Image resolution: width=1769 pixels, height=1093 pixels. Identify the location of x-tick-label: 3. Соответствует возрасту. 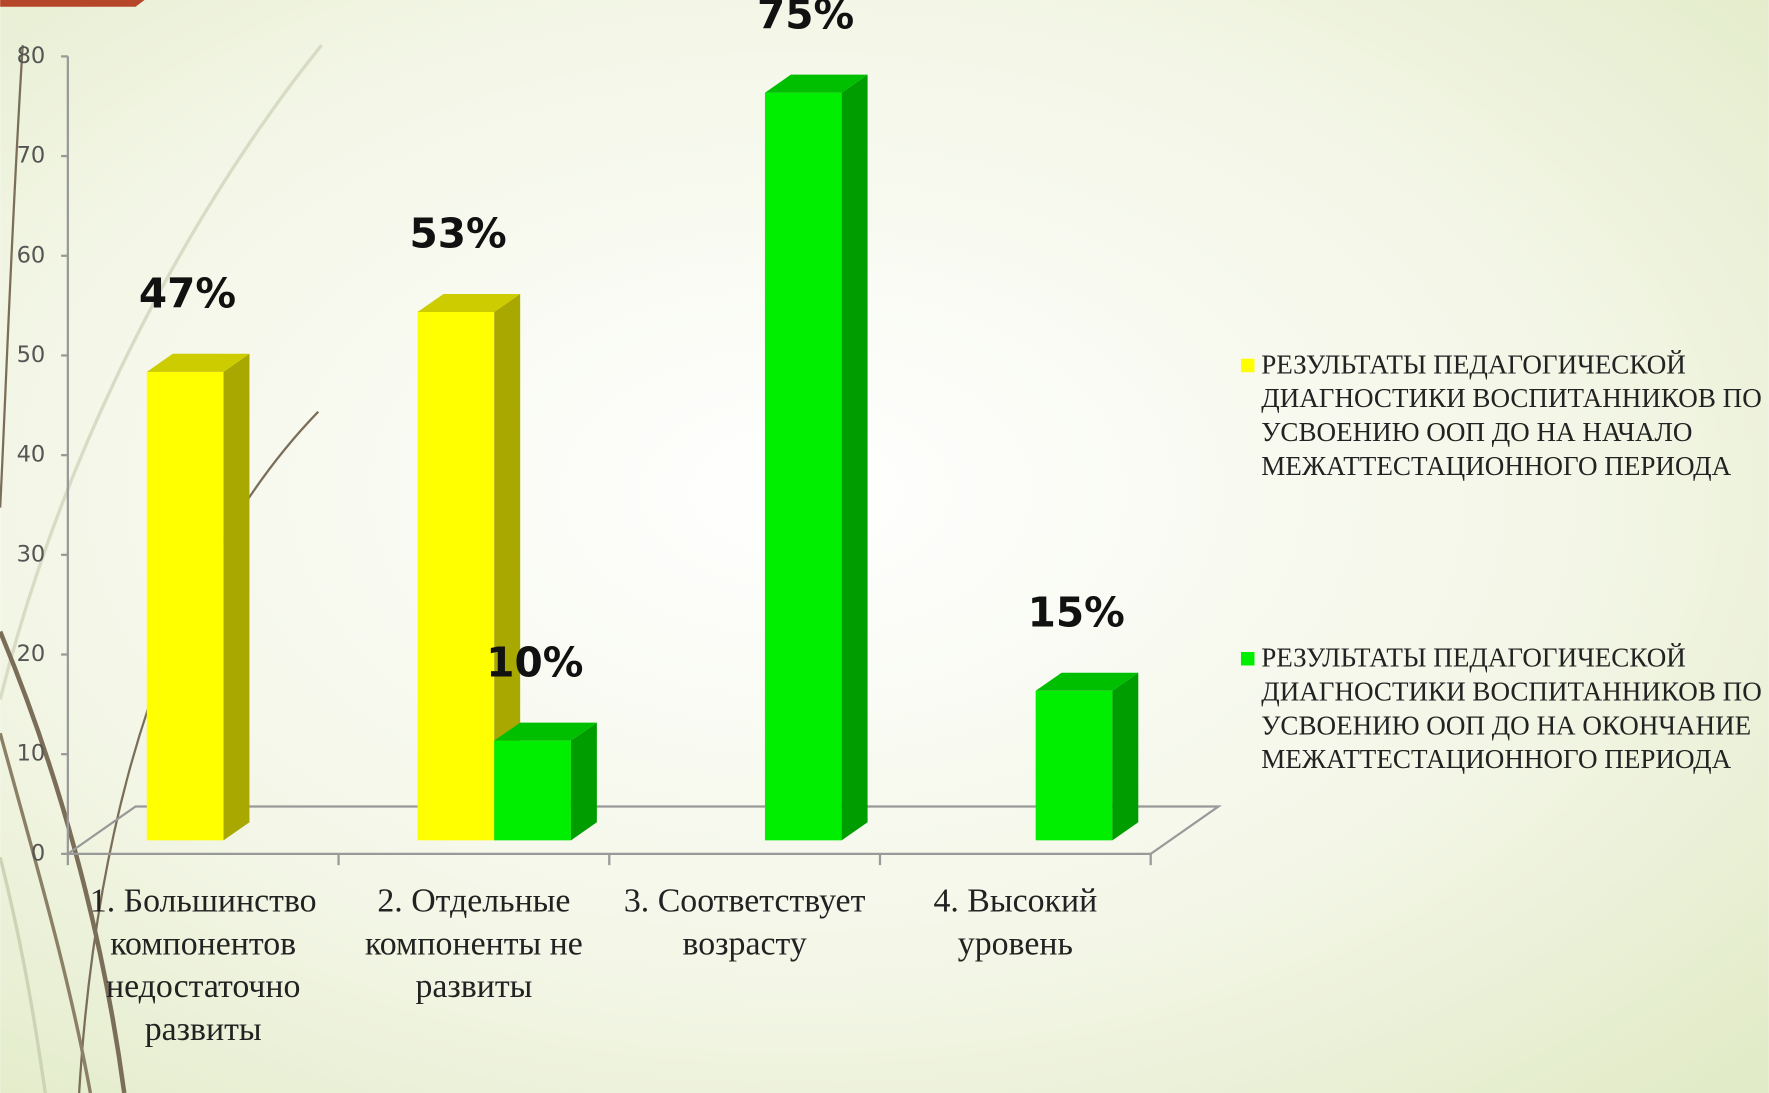
(744, 922).